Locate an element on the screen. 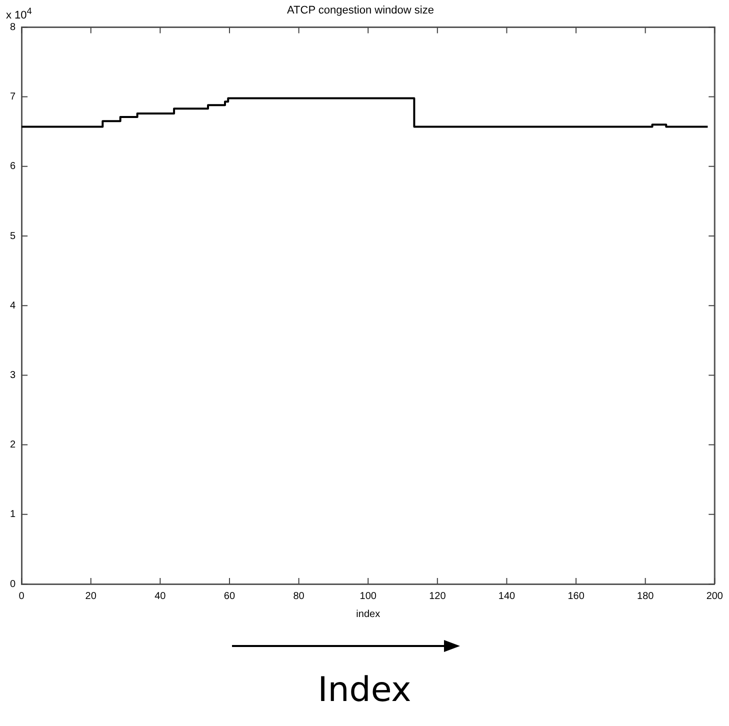  text: Index is located at coordinates (364, 690).